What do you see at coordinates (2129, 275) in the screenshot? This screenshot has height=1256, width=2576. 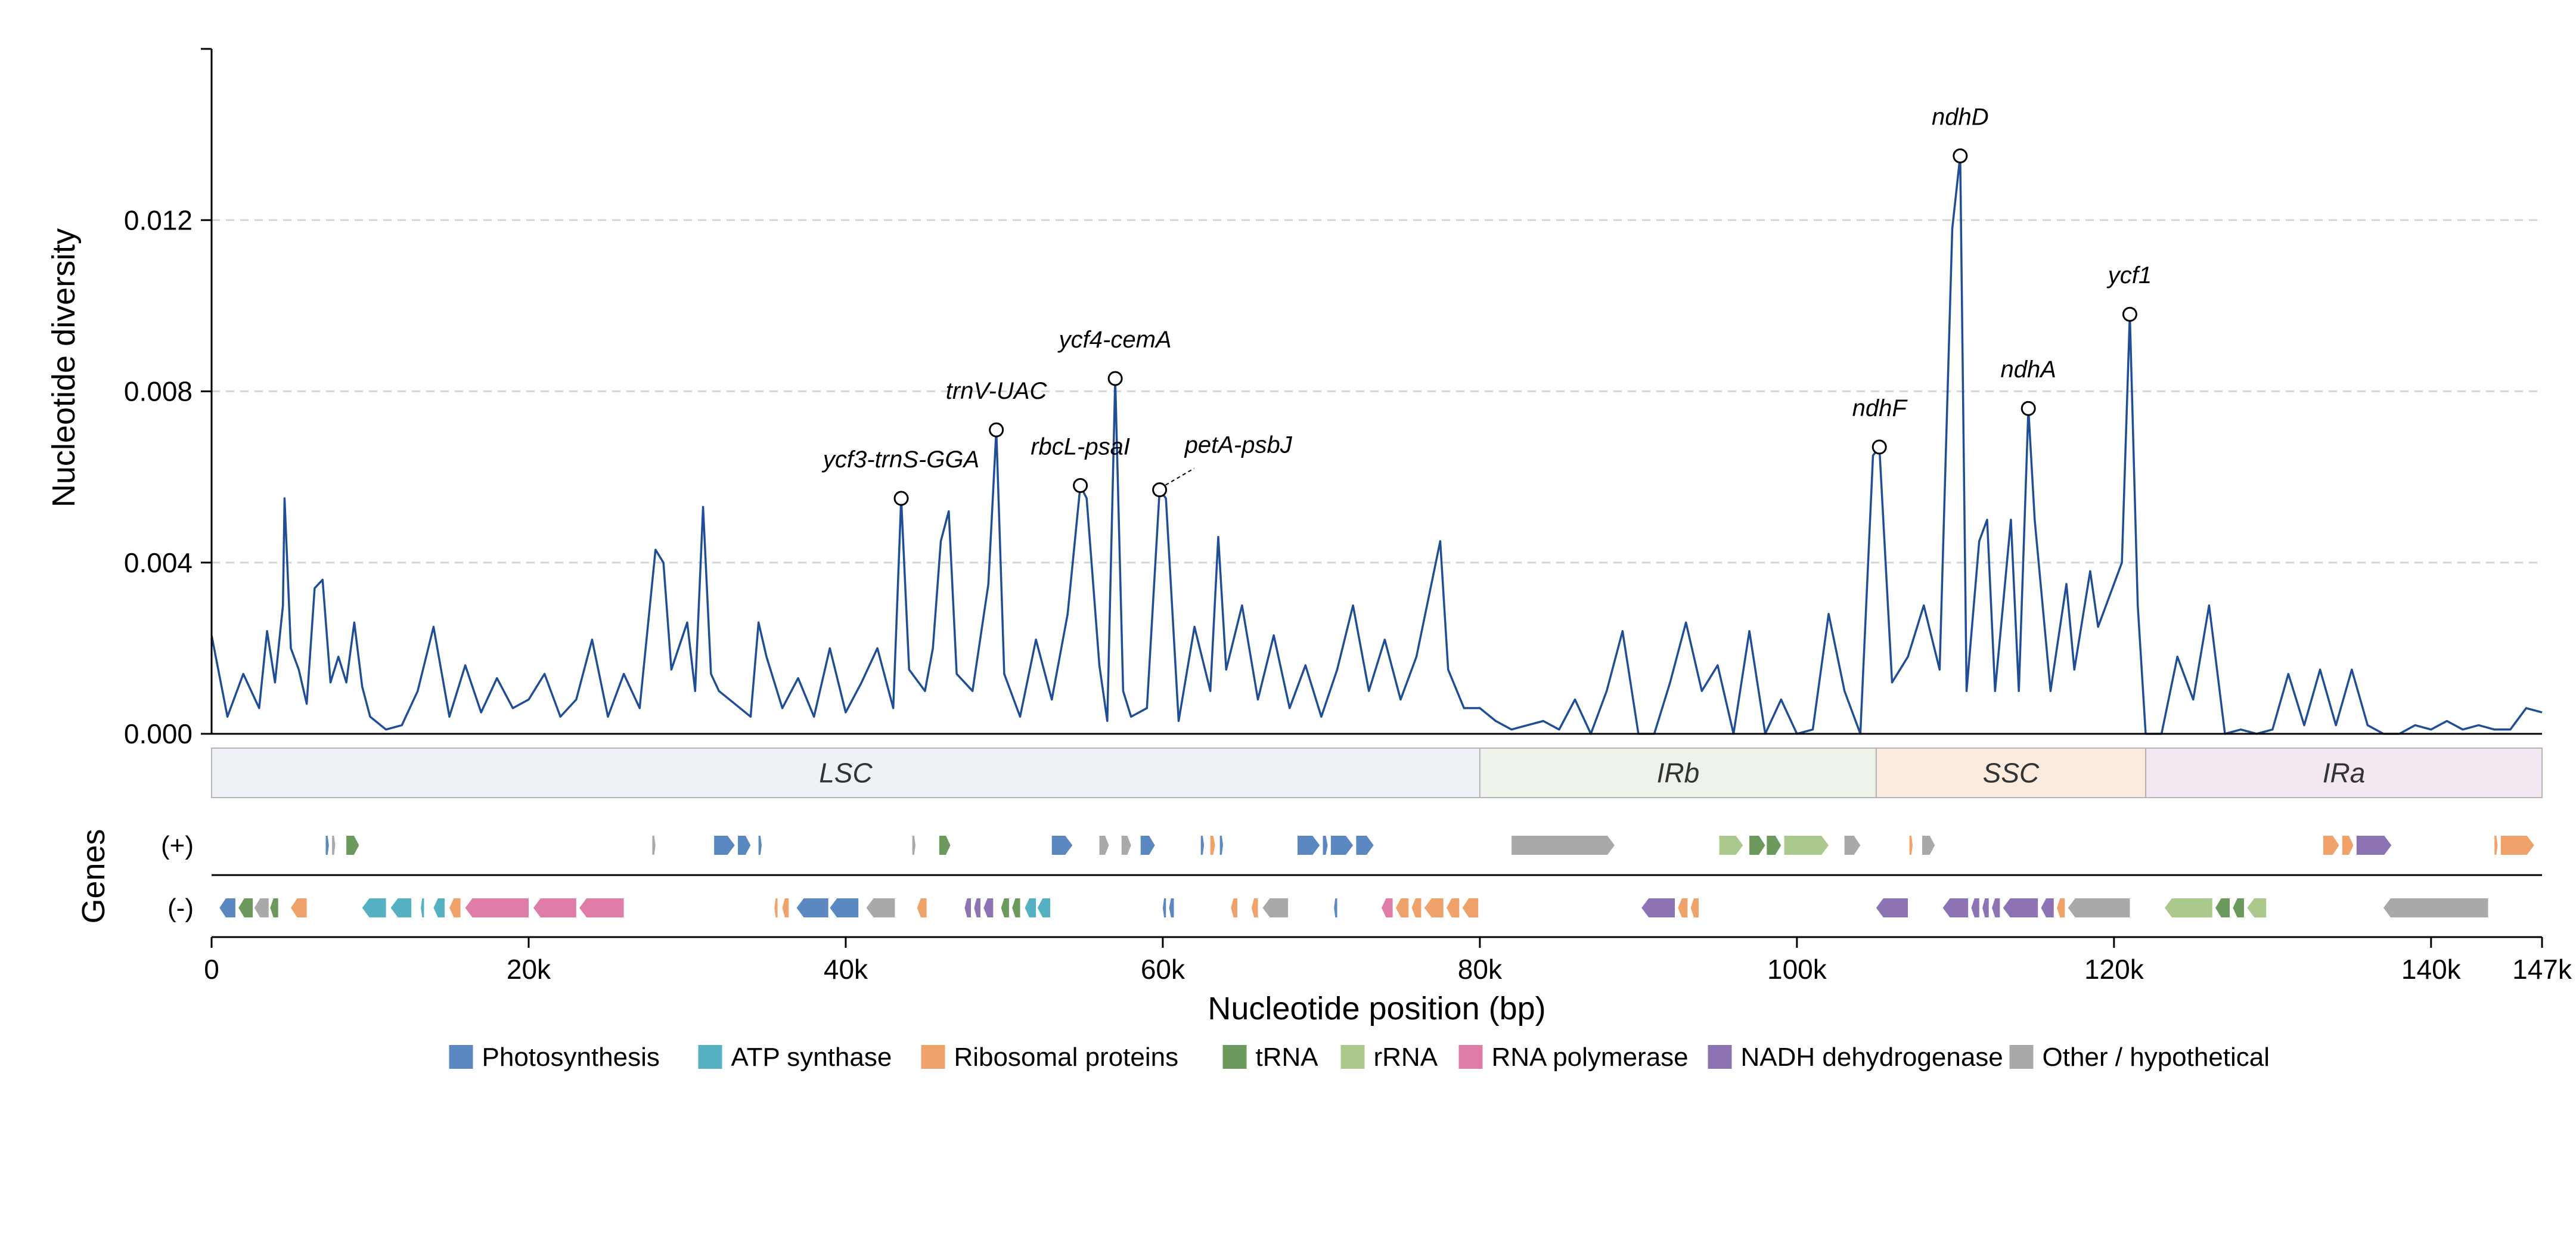 I see `peak-label: ycf1` at bounding box center [2129, 275].